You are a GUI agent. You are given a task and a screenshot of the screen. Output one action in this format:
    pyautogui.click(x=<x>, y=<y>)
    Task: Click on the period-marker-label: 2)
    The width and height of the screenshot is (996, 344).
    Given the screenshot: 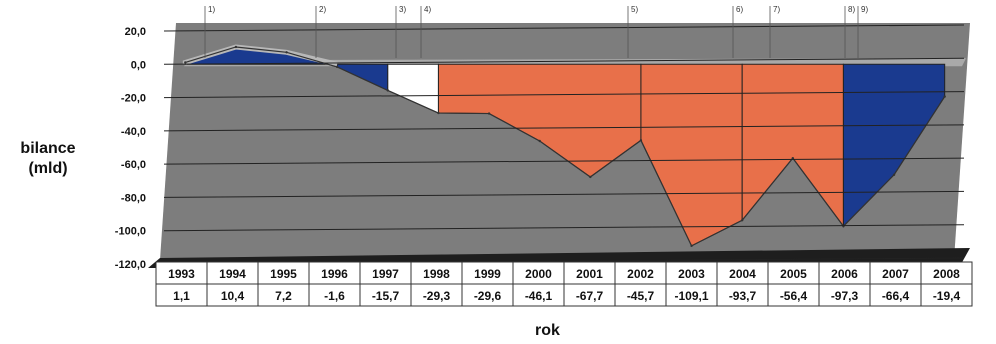 What is the action you would take?
    pyautogui.click(x=322, y=9)
    